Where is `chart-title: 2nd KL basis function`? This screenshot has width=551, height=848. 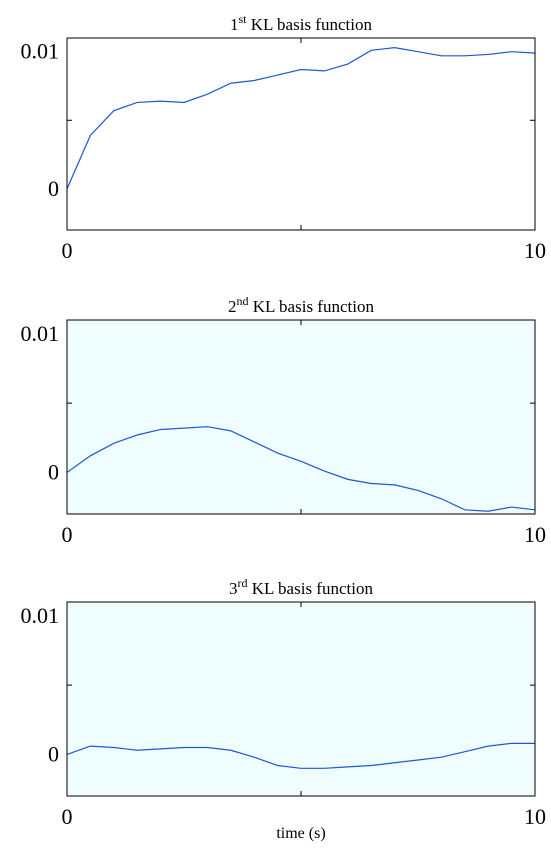 chart-title: 2nd KL basis function is located at coordinates (301, 305).